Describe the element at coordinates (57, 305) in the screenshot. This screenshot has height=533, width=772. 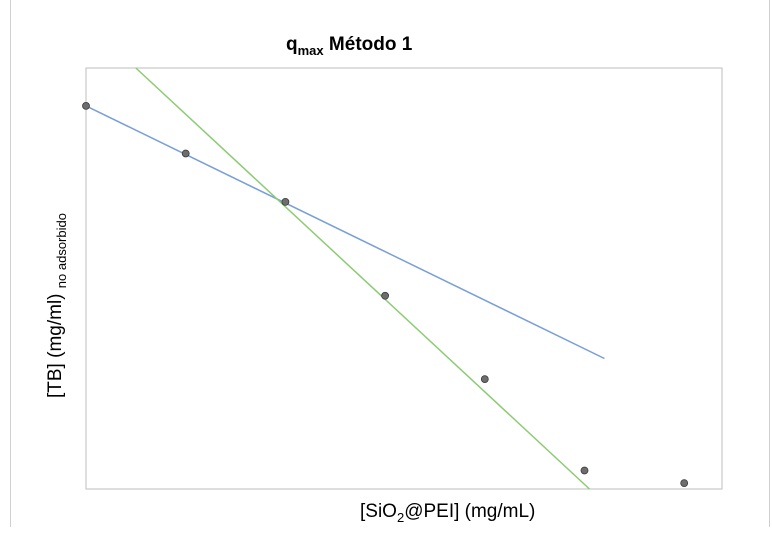
I see `y-axis-label: [TB] (mg/ml) no adsorbido` at that location.